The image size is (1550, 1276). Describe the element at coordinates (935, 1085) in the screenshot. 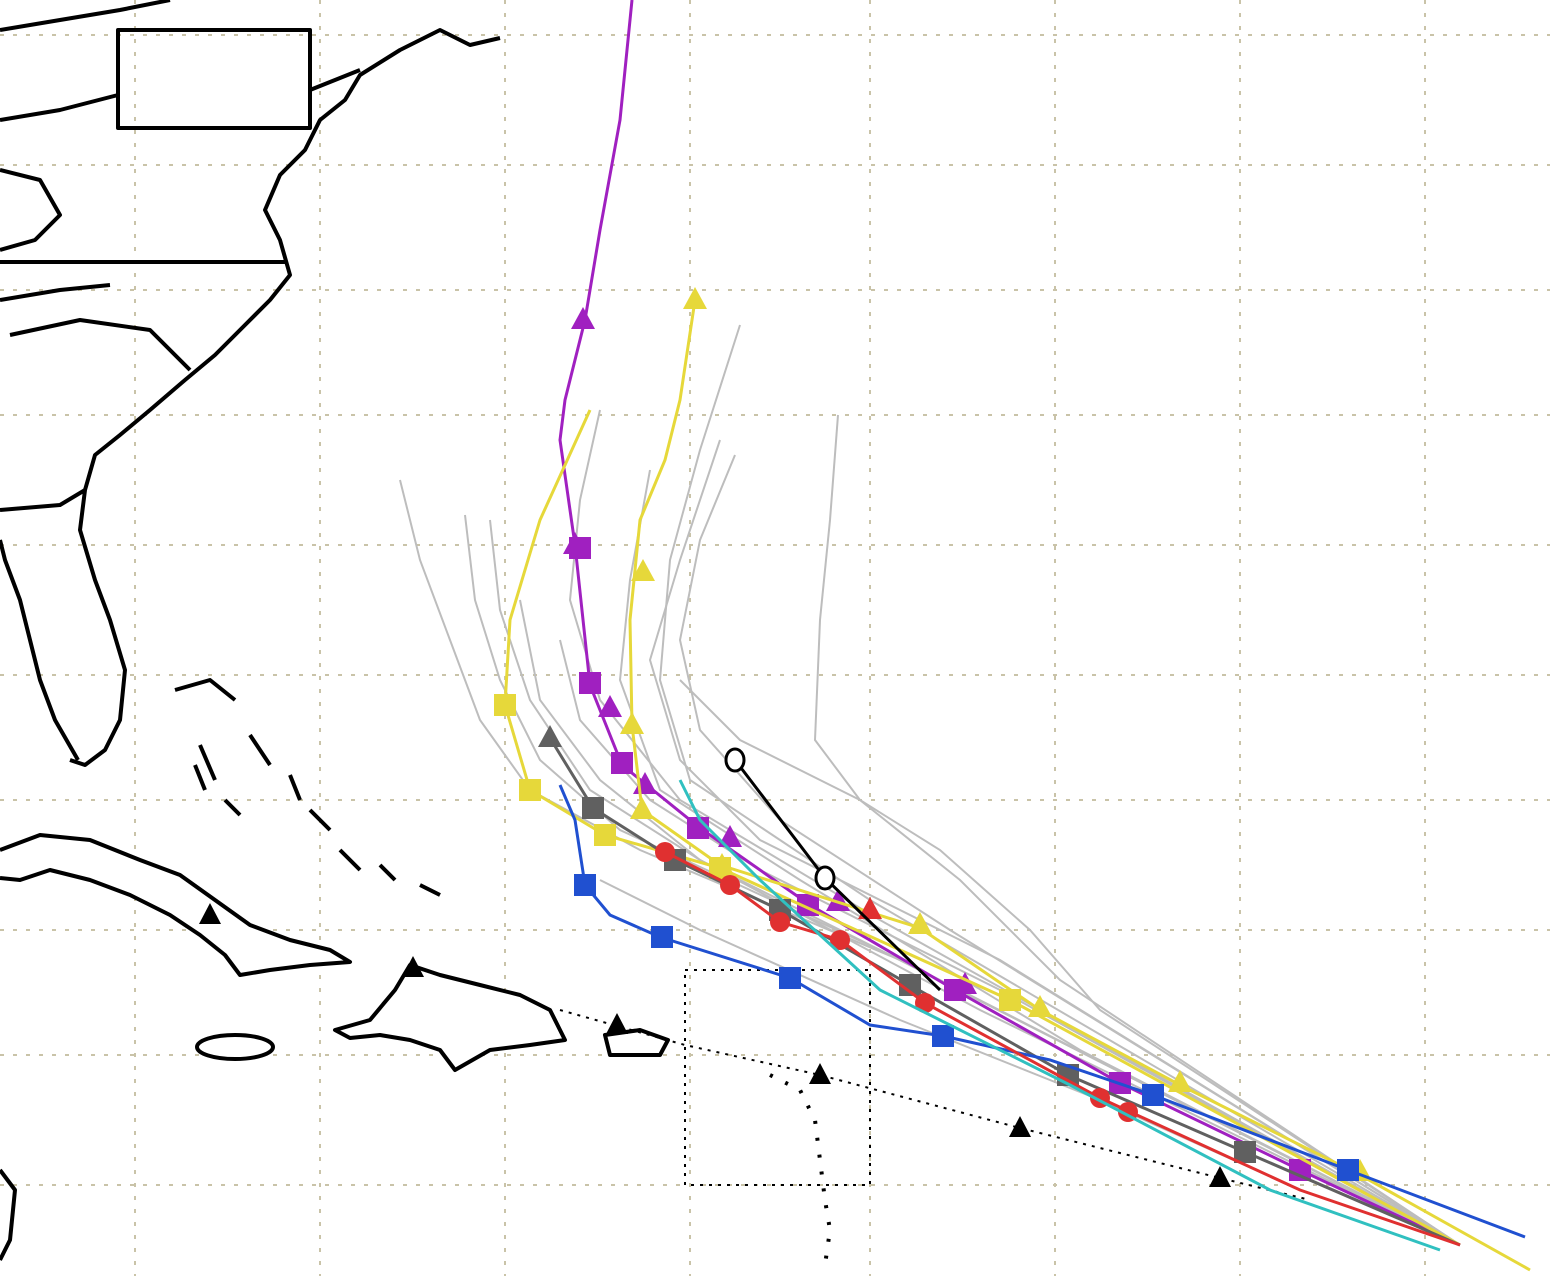

I see `boundary` at that location.